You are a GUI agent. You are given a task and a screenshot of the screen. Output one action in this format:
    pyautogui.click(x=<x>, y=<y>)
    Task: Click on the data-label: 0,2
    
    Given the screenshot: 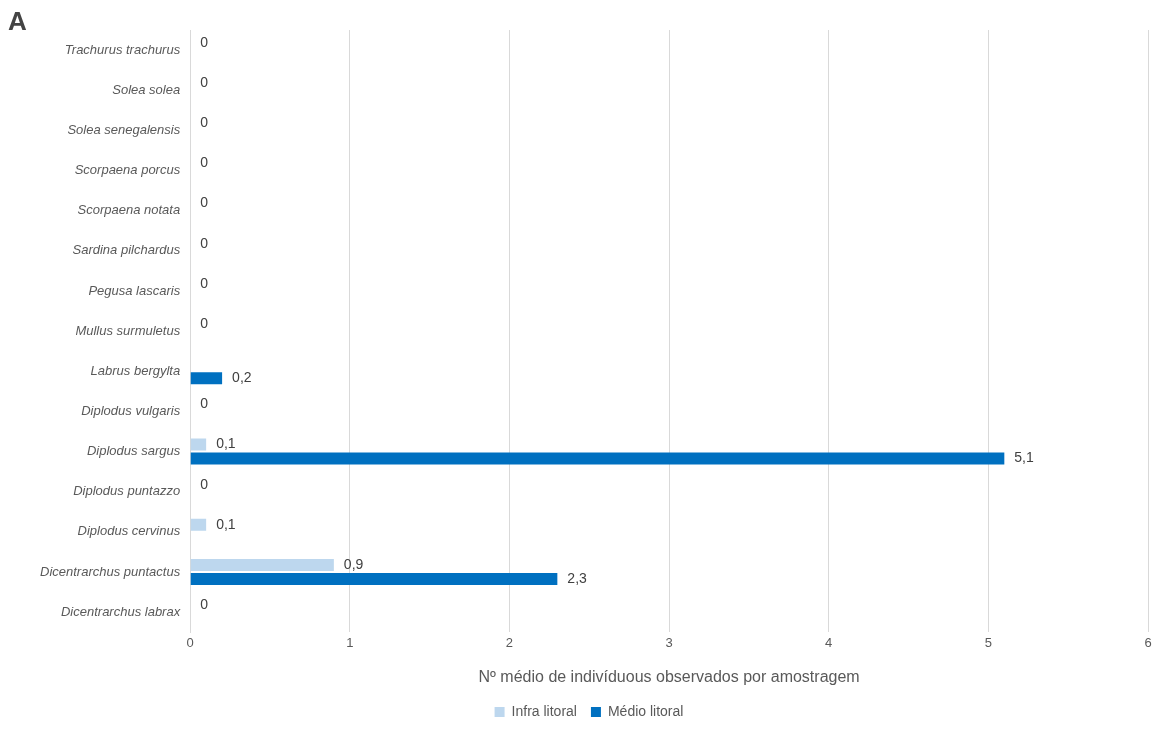 What is the action you would take?
    pyautogui.click(x=242, y=377)
    